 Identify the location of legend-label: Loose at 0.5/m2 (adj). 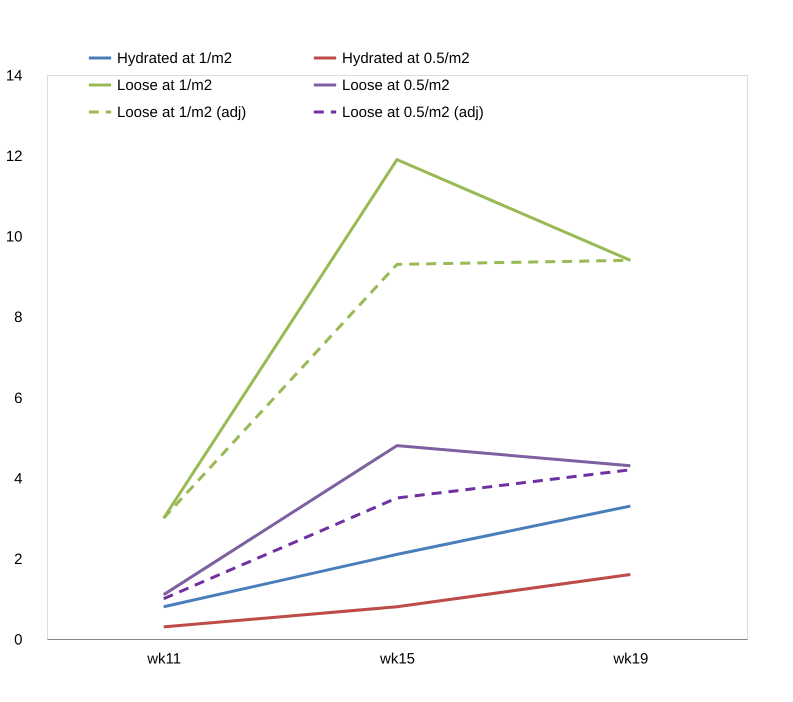
(413, 112).